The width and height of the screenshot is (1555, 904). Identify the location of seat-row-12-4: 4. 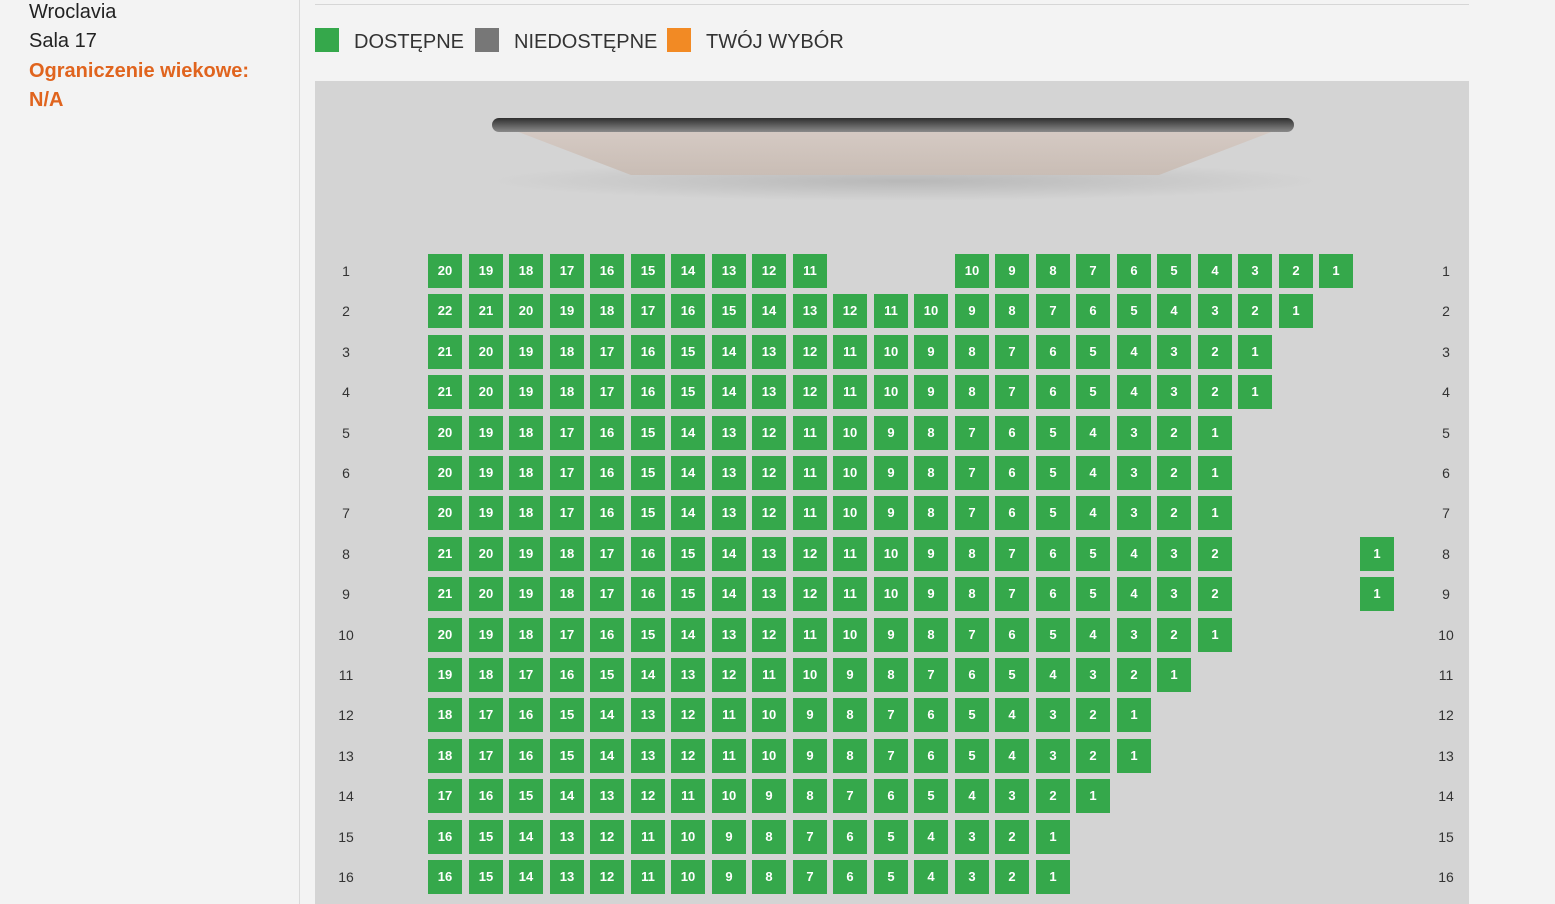
(1012, 715).